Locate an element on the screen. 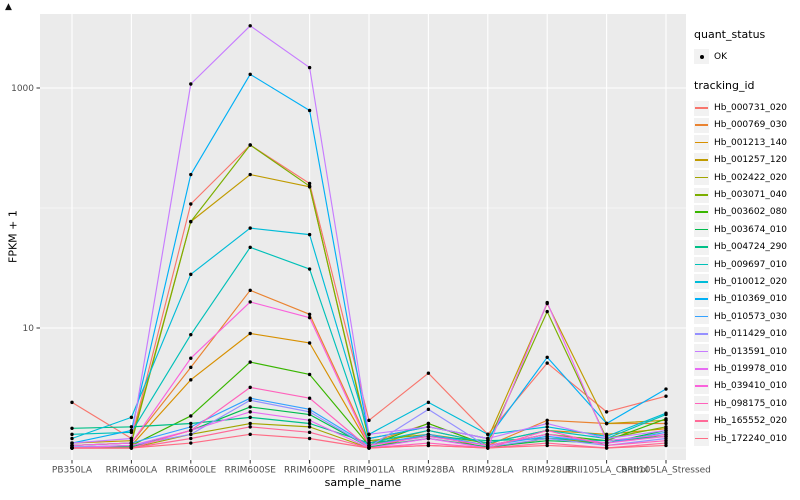 The image size is (800, 500). legend-item-label: Hb_010573_030 is located at coordinates (751, 316).